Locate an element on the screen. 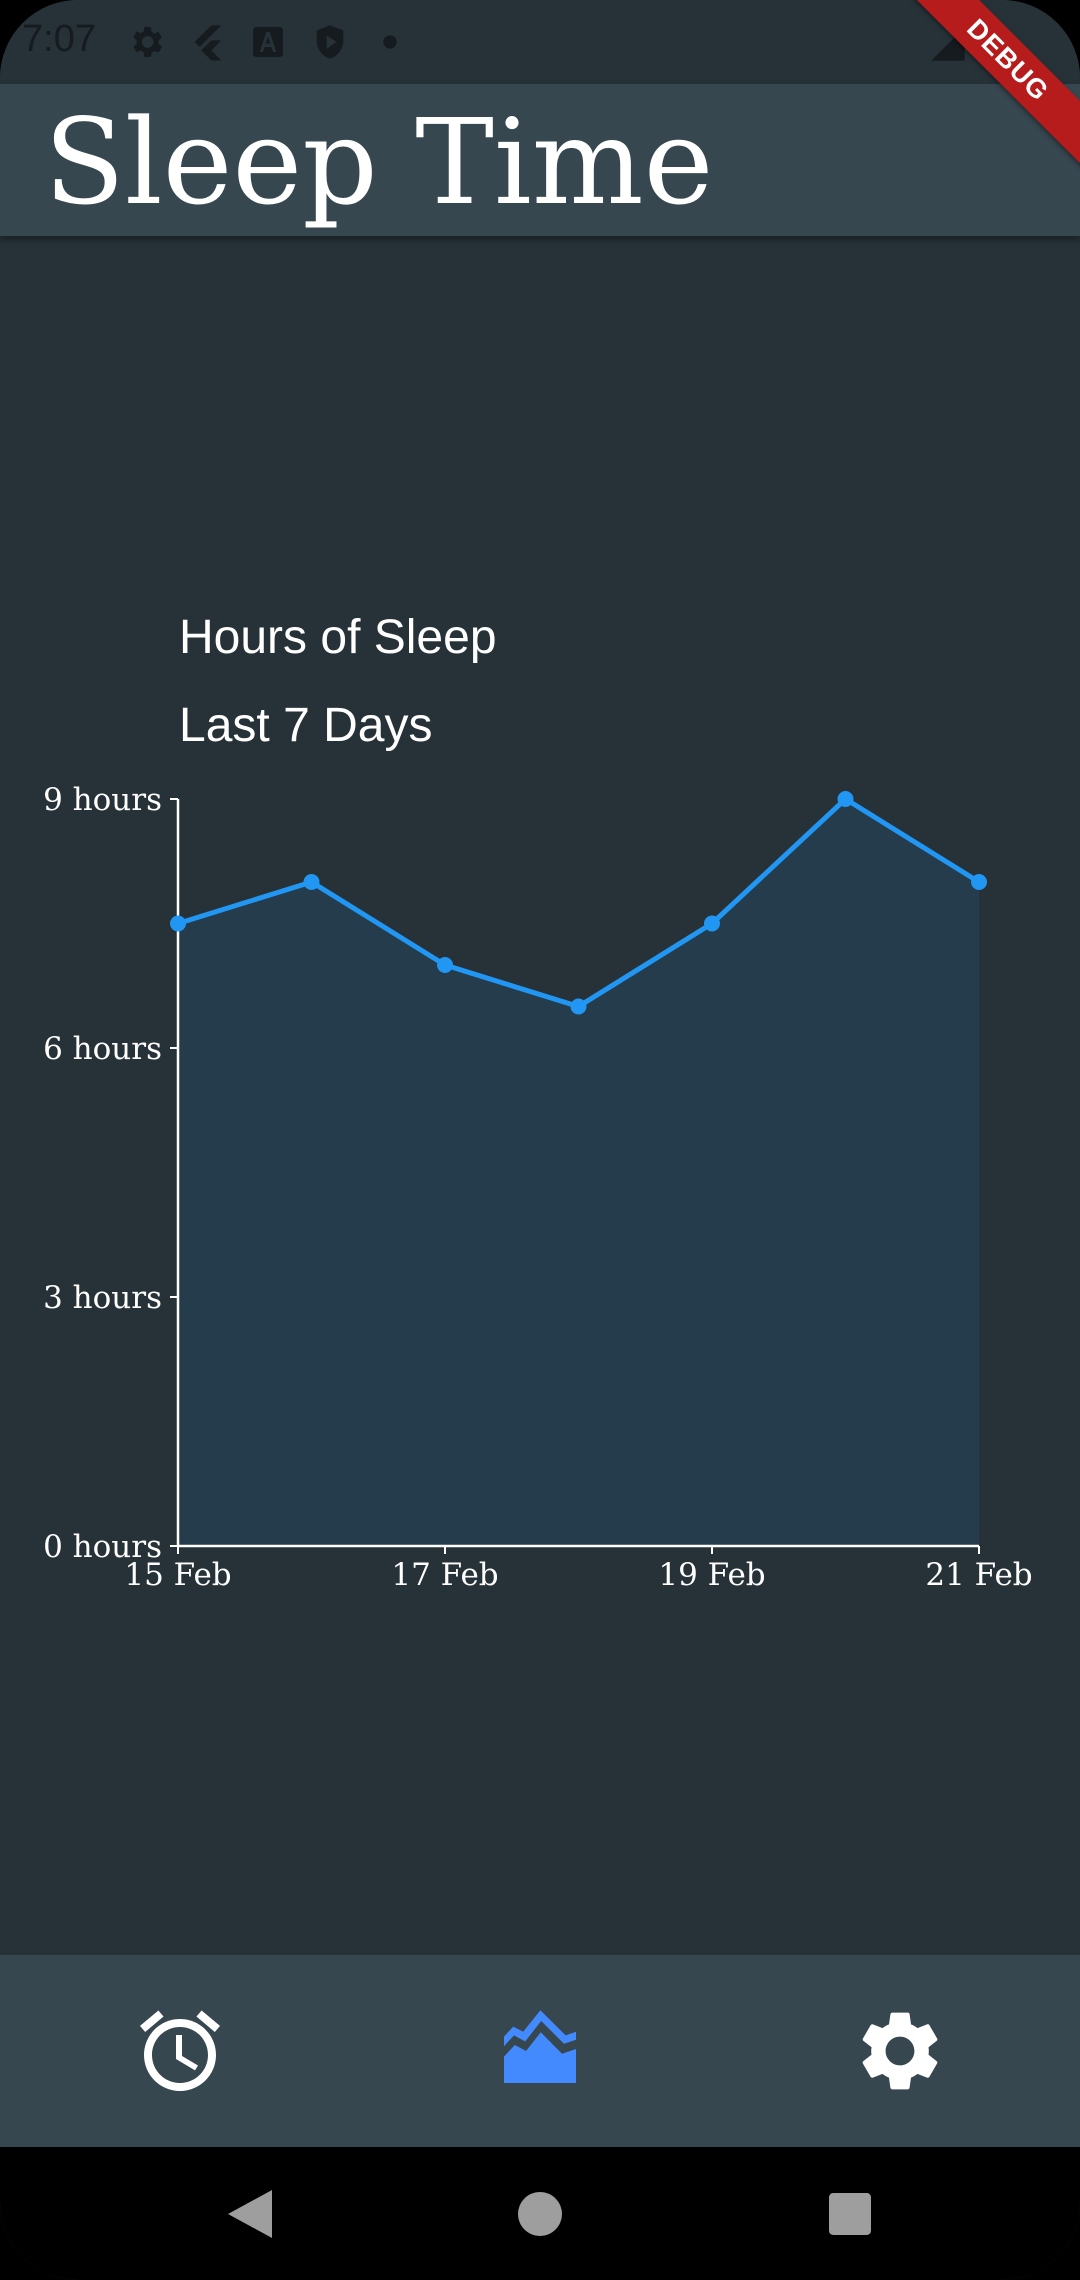 This screenshot has height=2280, width=1080. x-tick-label: 21 Feb is located at coordinates (978, 1575).